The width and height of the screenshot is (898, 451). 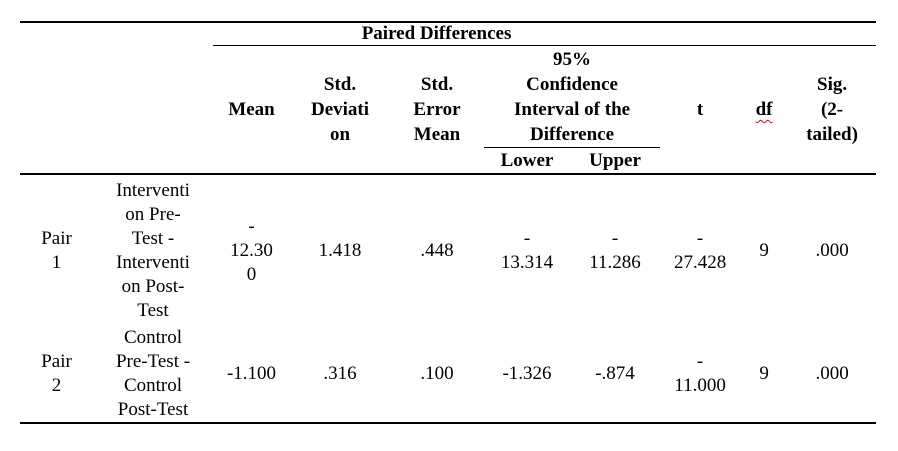 I want to click on df-spellcheck-underline: df, so click(x=764, y=109).